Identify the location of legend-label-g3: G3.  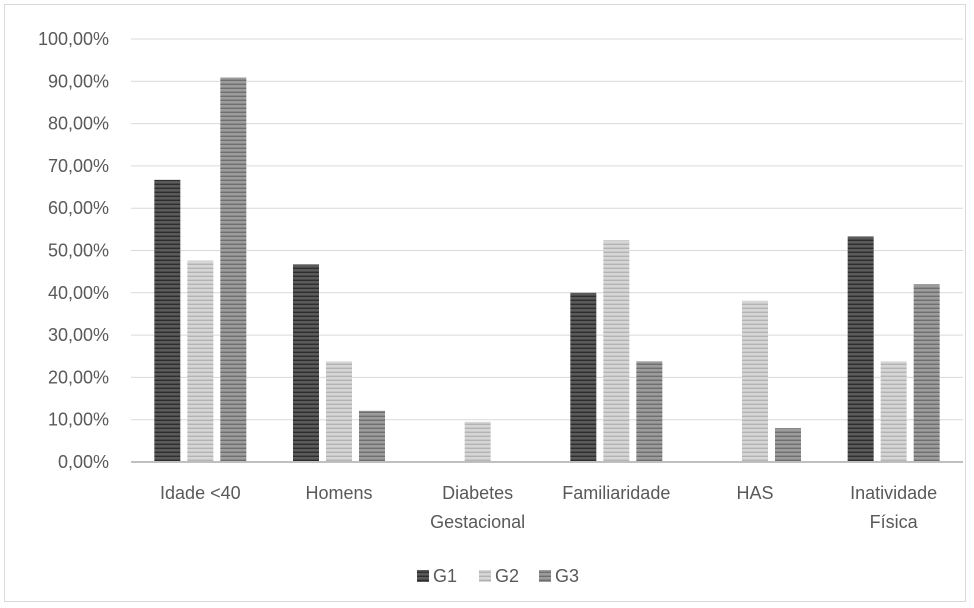
(567, 576).